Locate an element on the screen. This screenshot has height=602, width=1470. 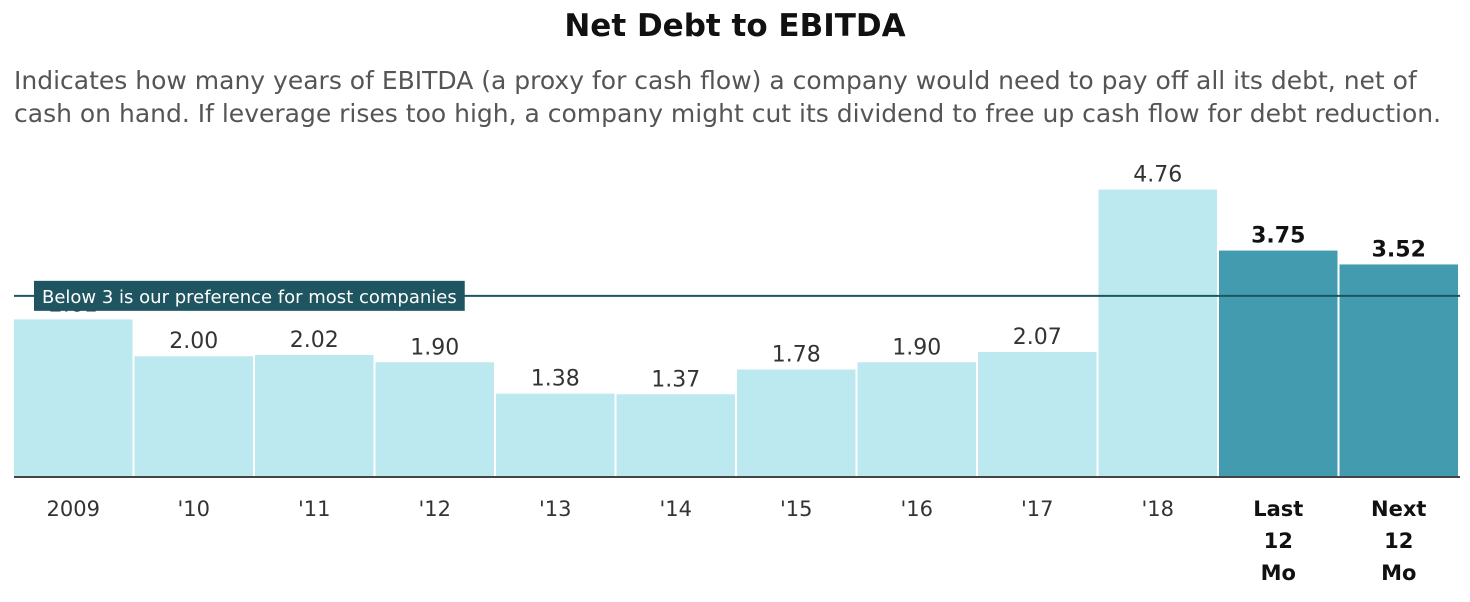
bar-value-label: 4.76 is located at coordinates (1157, 175).